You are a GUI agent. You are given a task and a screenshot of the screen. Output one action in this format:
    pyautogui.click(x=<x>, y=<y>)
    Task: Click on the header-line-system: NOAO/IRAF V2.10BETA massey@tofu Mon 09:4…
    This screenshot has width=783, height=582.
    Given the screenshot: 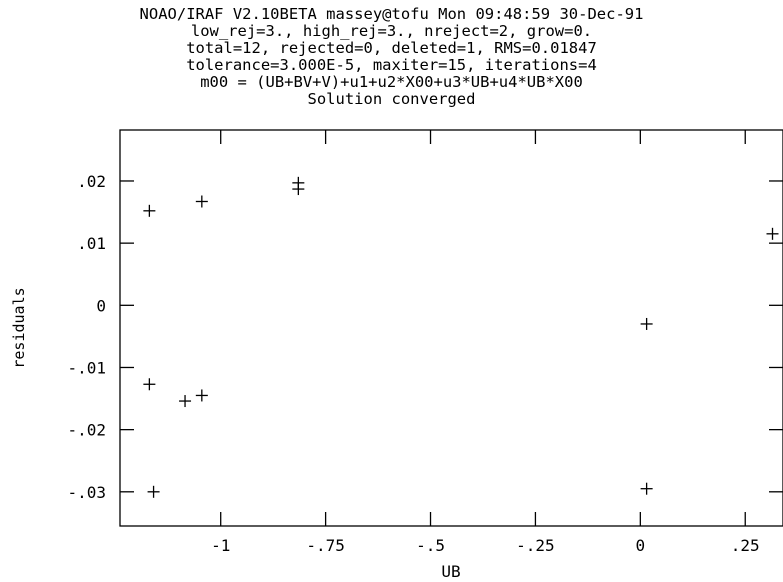 What is the action you would take?
    pyautogui.click(x=391, y=14)
    